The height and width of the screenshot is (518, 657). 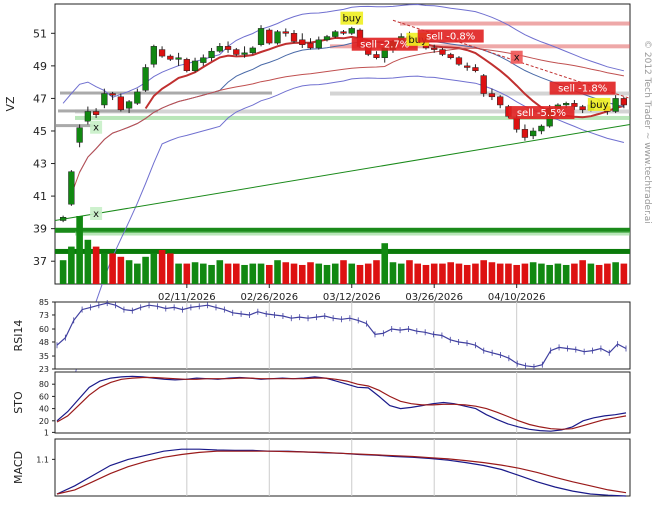 What do you see at coordinates (44, 369) in the screenshot?
I see `panel-tick-label-0-0: 23` at bounding box center [44, 369].